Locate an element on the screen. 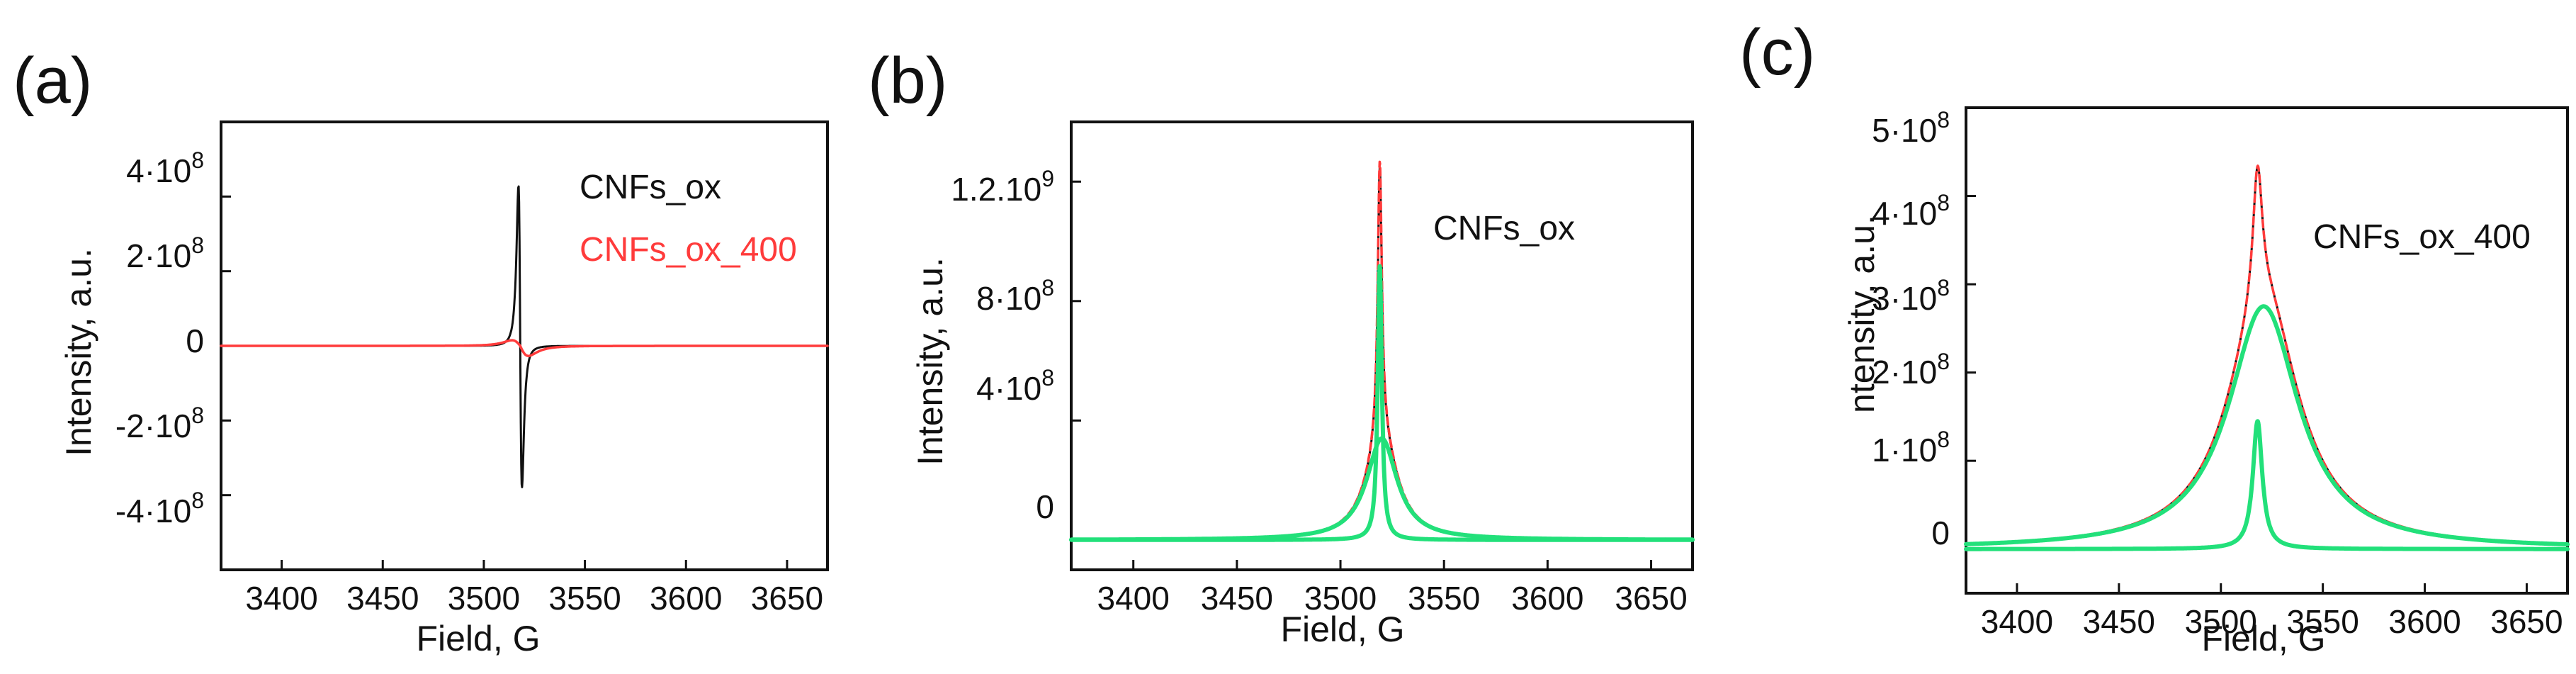 The image size is (2576, 674). panel-c-traces is located at coordinates (2267, 358).